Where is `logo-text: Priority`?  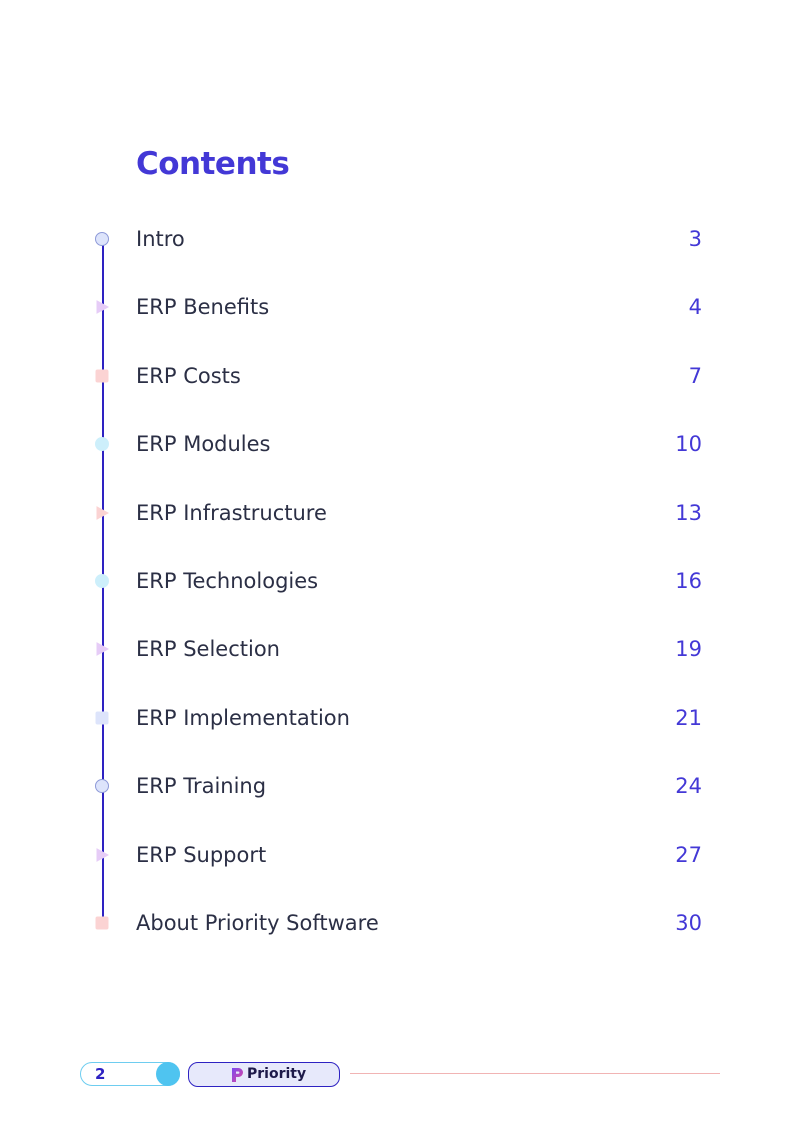
logo-text: Priority is located at coordinates (277, 1074).